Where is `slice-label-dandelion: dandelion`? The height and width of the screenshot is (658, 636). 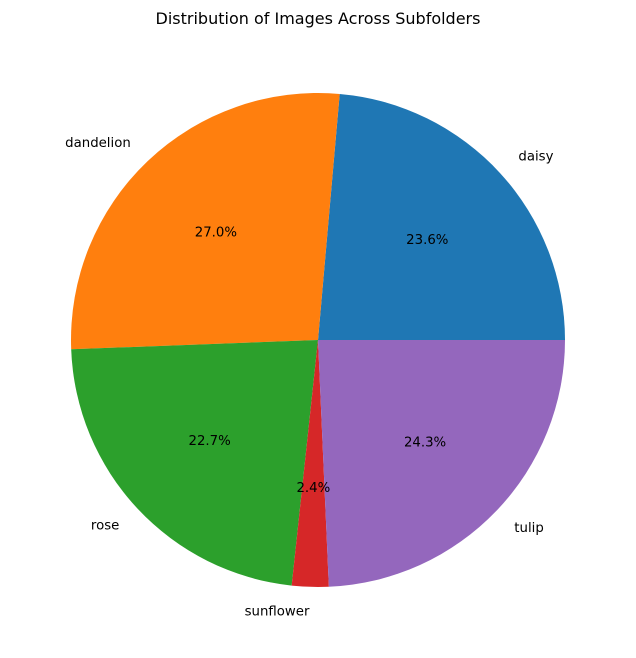
slice-label-dandelion: dandelion is located at coordinates (98, 143).